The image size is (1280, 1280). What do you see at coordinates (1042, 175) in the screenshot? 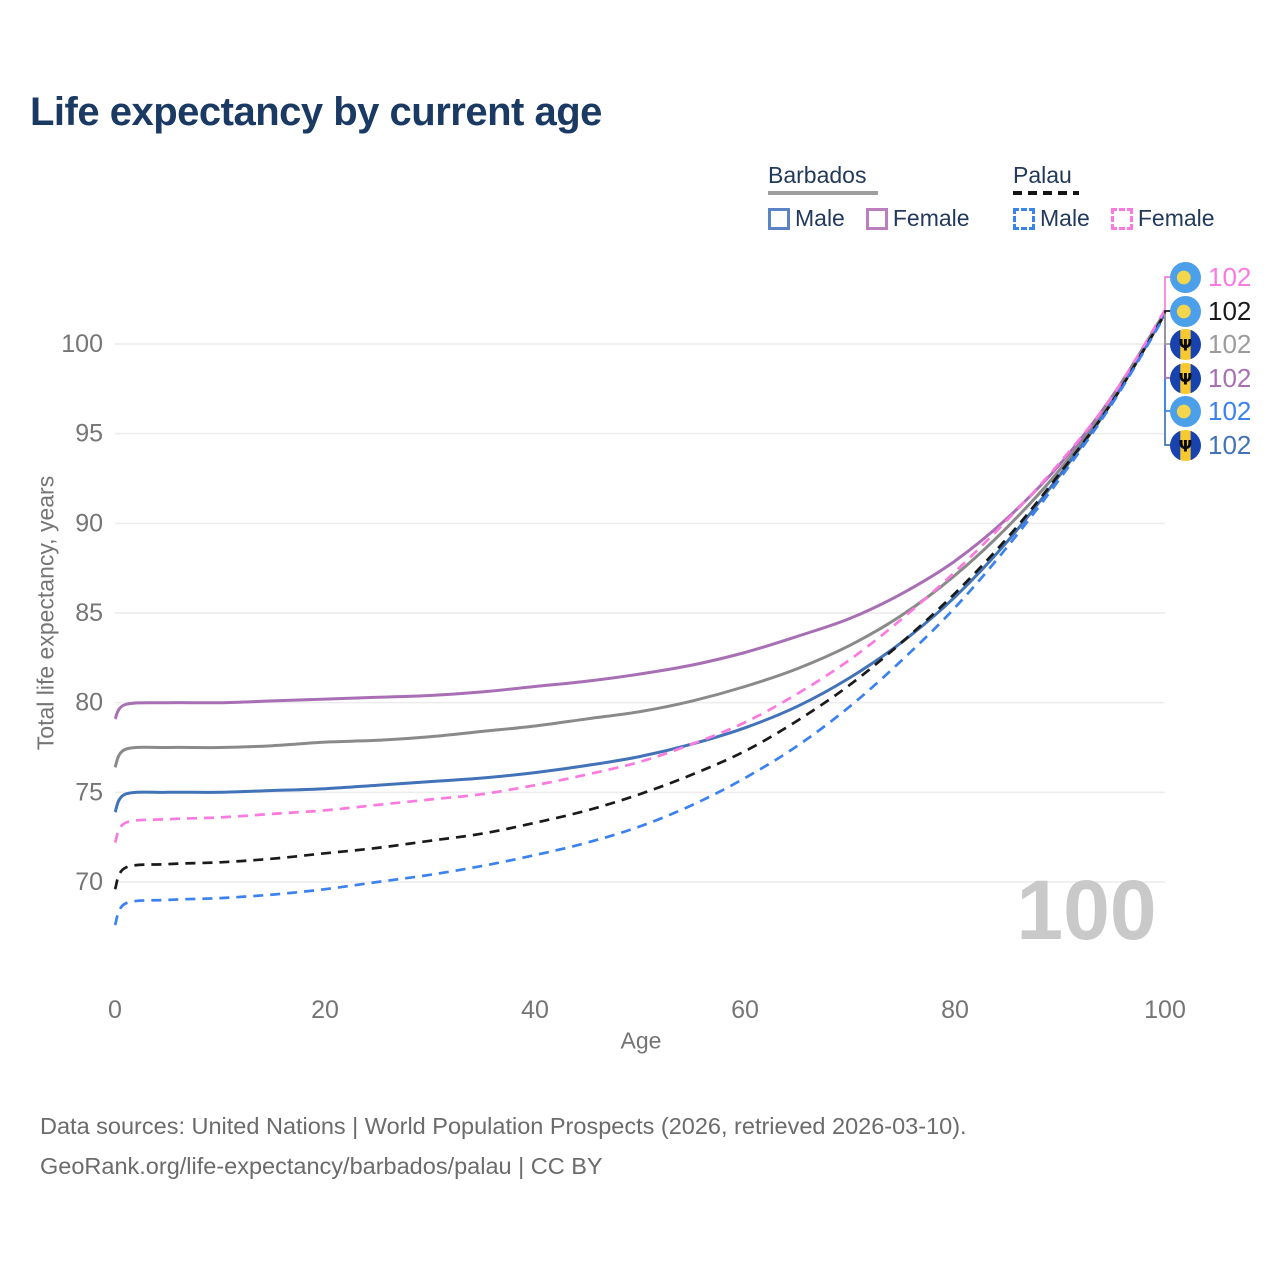
I see `legend-title-palau: Palau` at bounding box center [1042, 175].